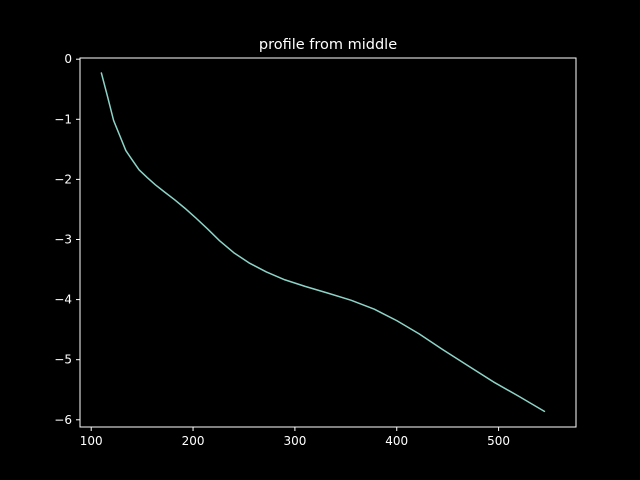 The width and height of the screenshot is (640, 480). I want to click on x-tick-label: 500, so click(498, 441).